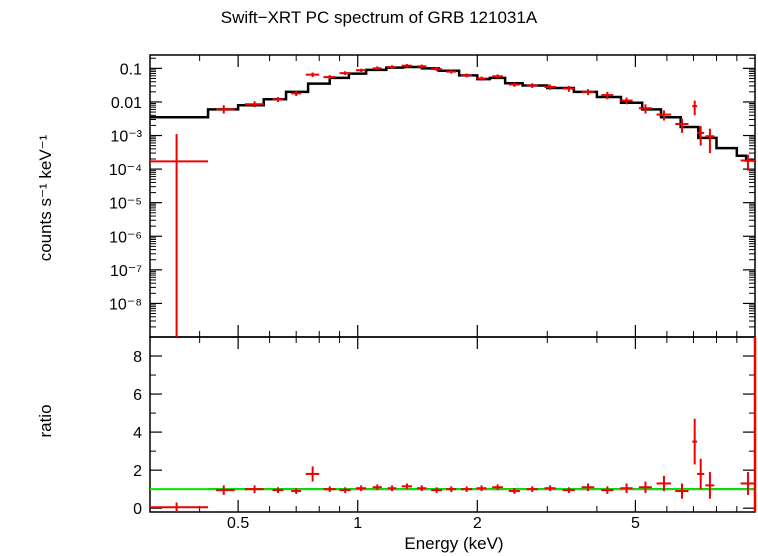 The width and height of the screenshot is (758, 556). What do you see at coordinates (238, 523) in the screenshot?
I see `x-tick-label: 0.5` at bounding box center [238, 523].